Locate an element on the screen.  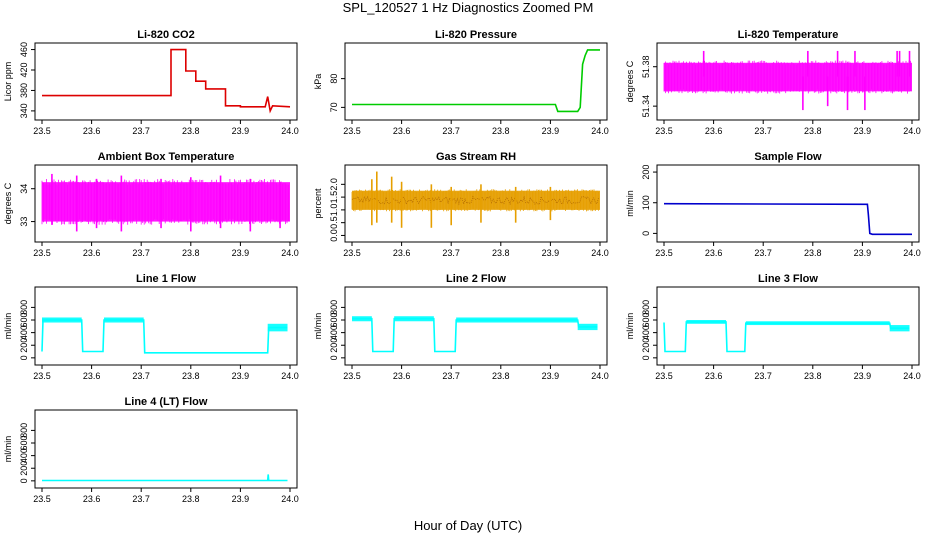
chart-title: Li-820 Pressure is located at coordinates (476, 35).